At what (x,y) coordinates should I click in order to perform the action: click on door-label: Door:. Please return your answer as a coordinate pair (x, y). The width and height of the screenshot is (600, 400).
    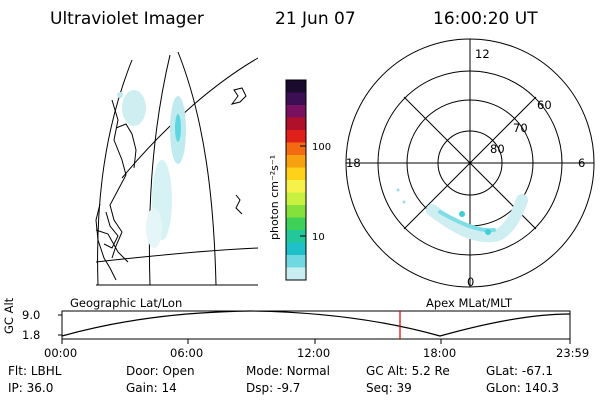
    Looking at the image, I should click on (142, 371).